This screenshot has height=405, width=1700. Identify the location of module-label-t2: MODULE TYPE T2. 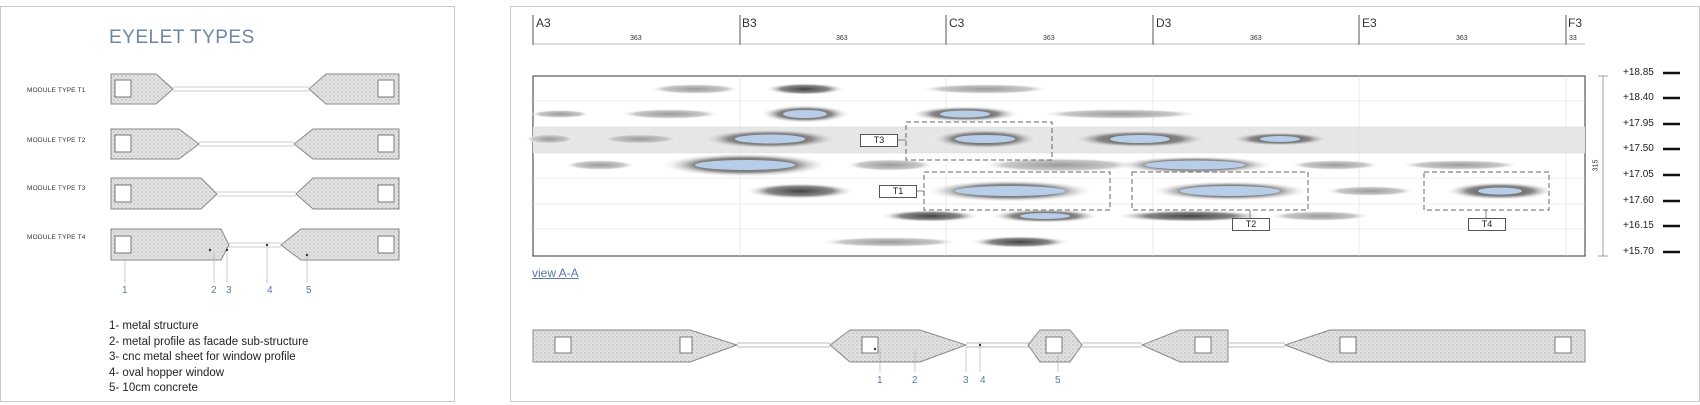
(56, 140).